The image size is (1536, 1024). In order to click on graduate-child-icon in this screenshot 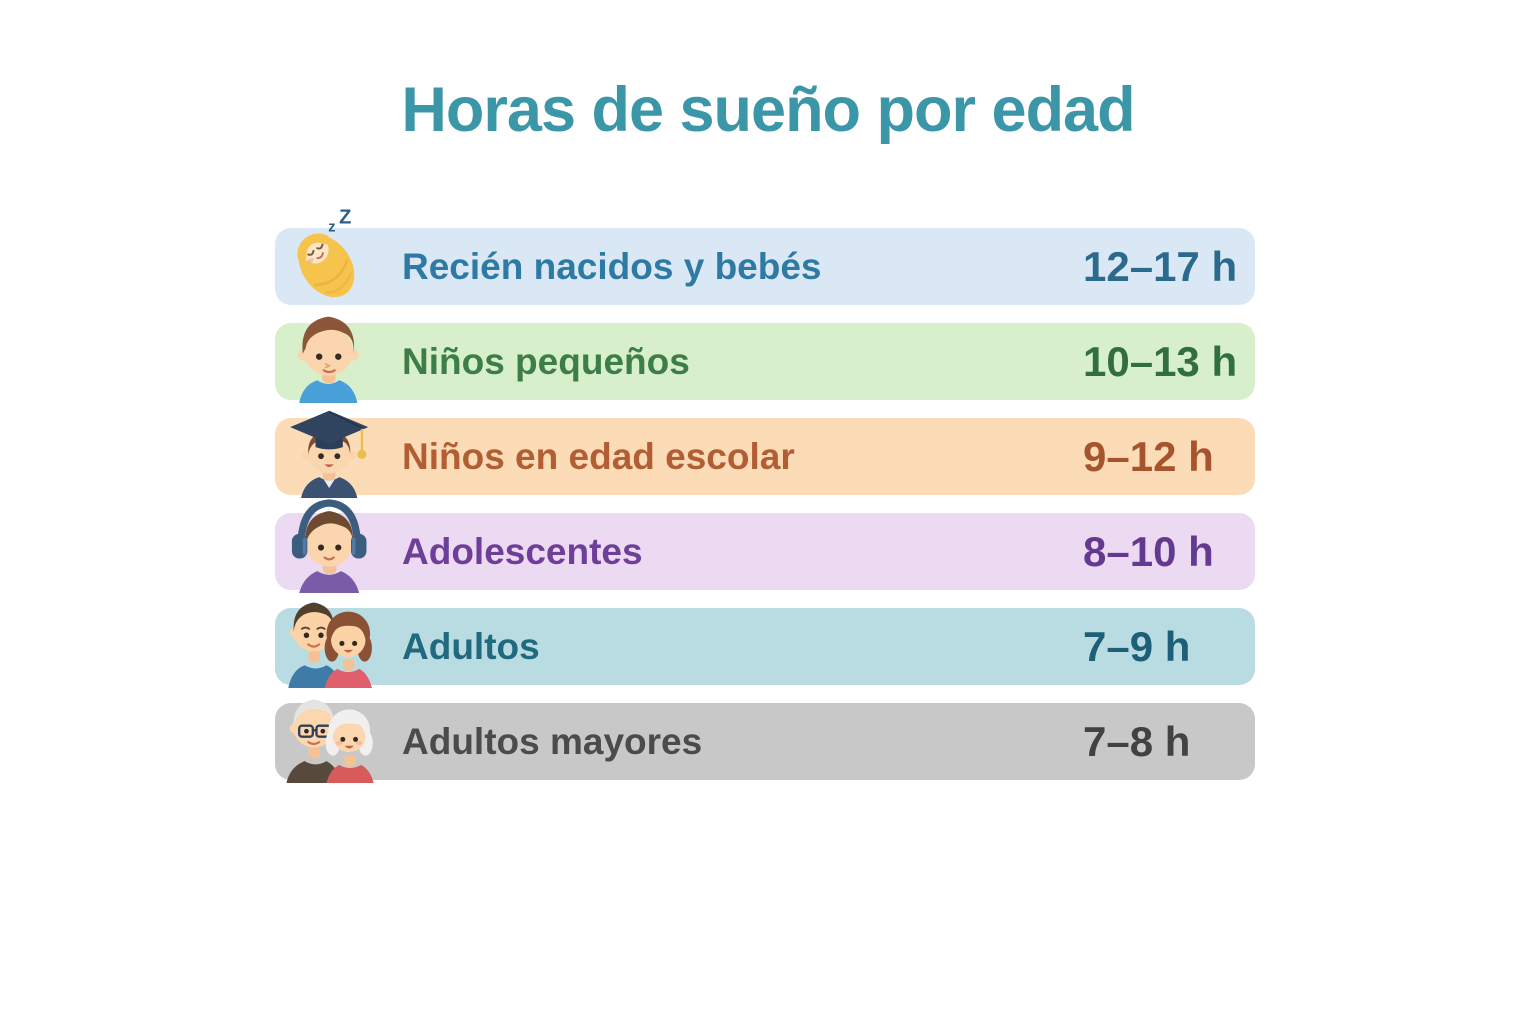, I will do `click(331, 448)`.